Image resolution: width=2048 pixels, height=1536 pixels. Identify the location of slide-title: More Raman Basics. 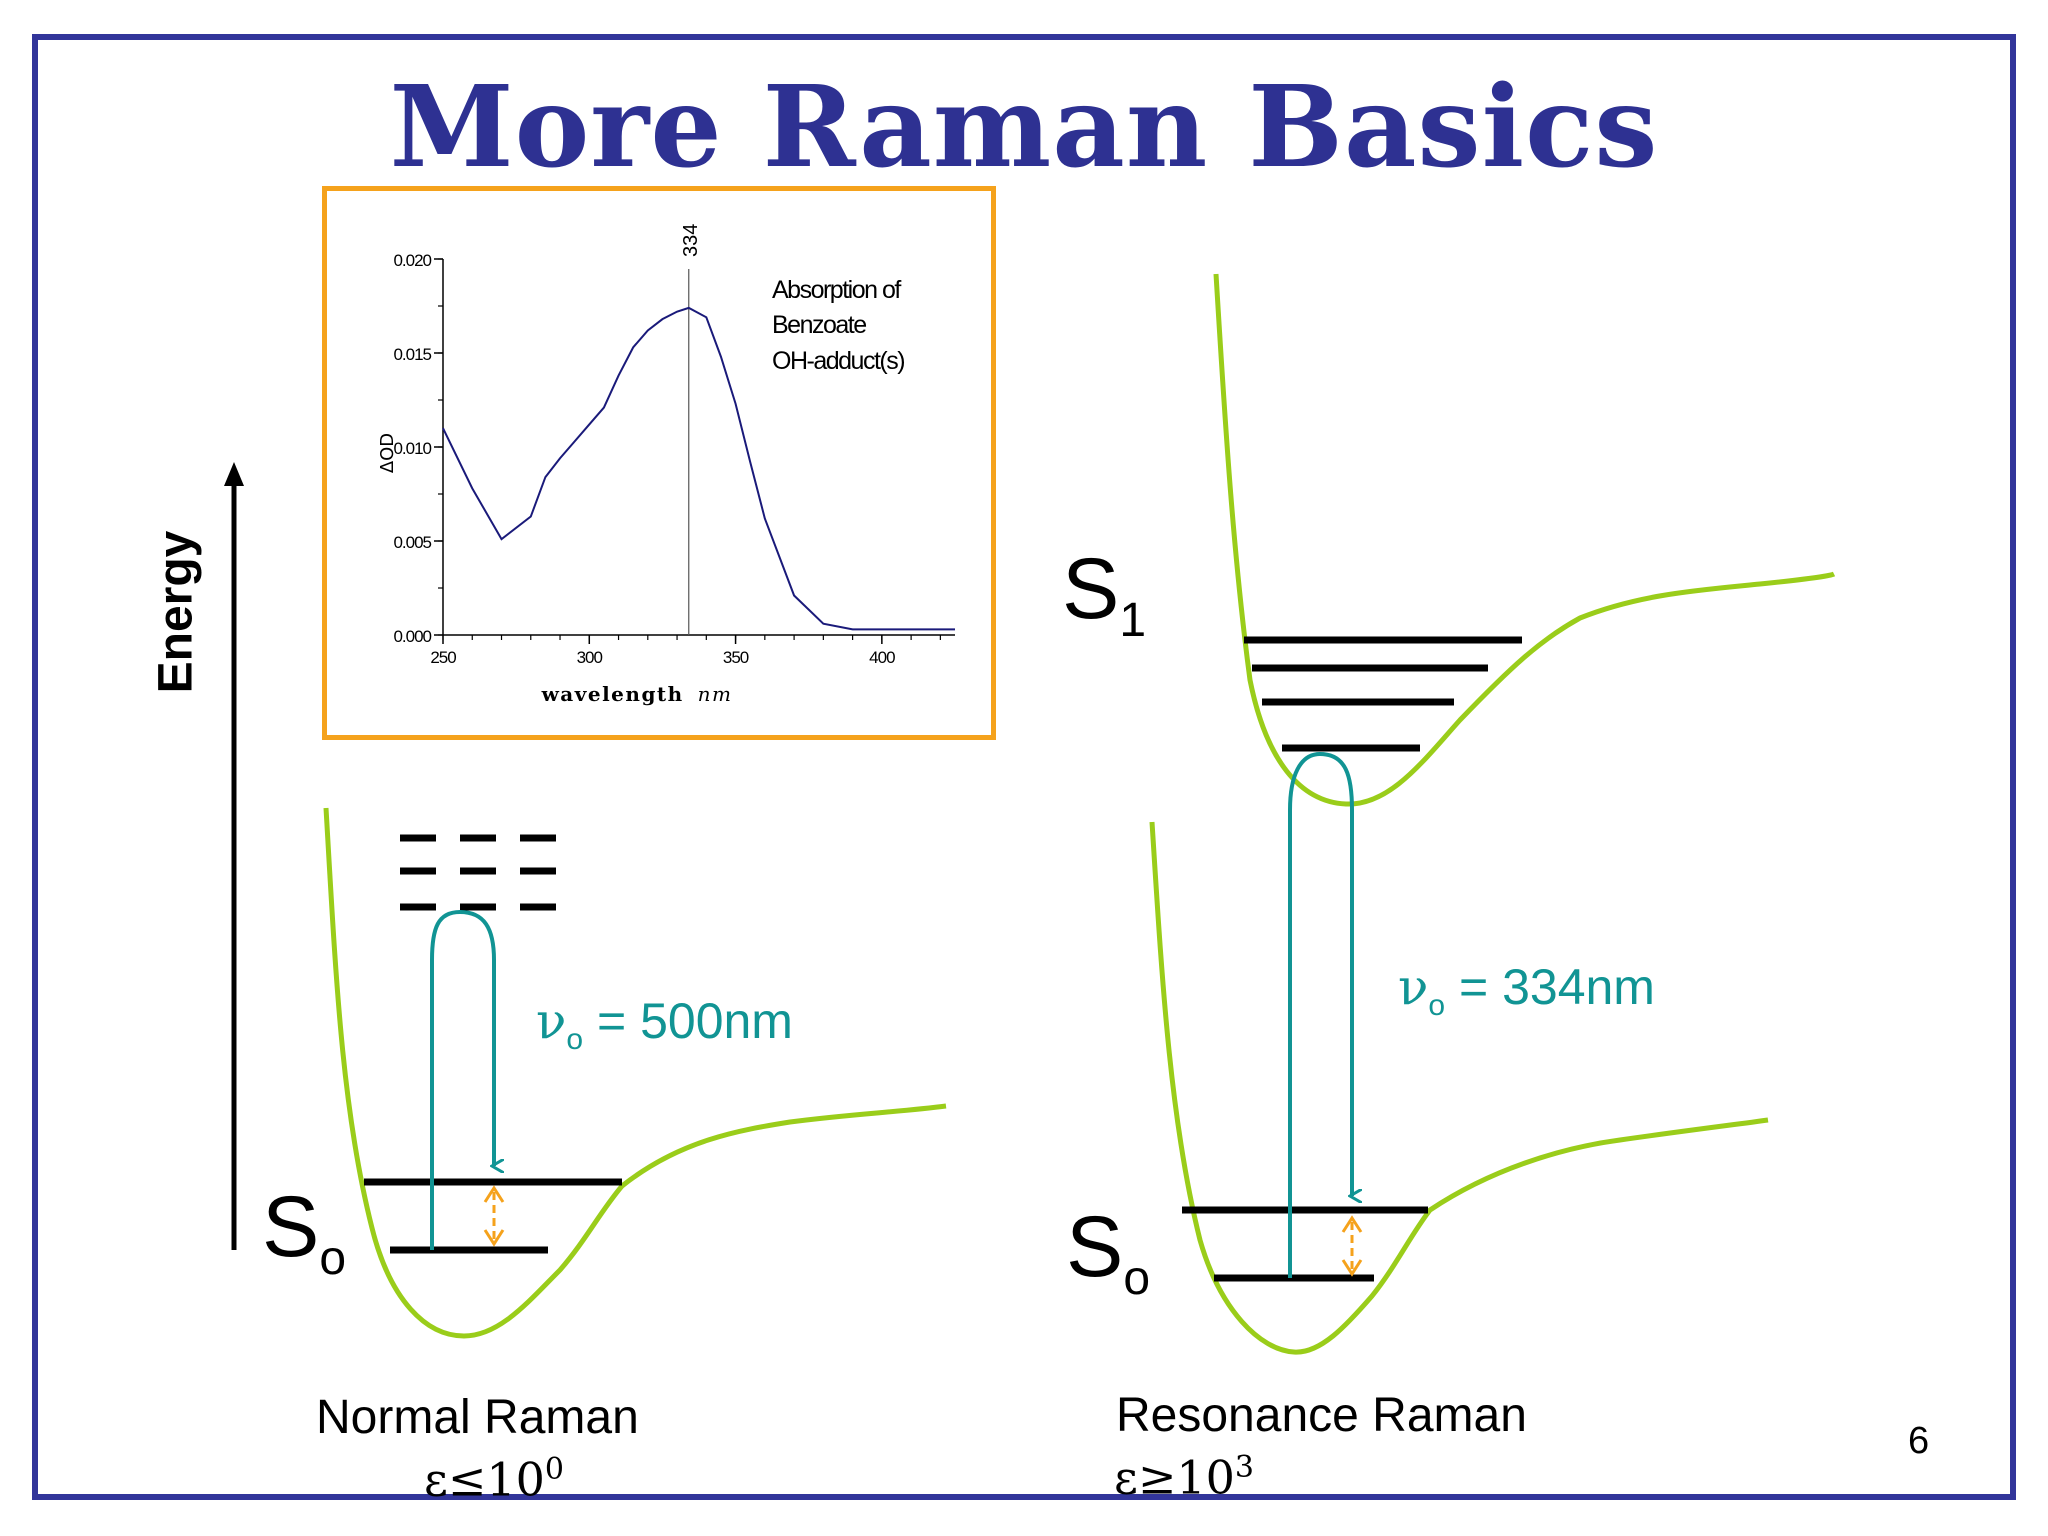
(1024, 127).